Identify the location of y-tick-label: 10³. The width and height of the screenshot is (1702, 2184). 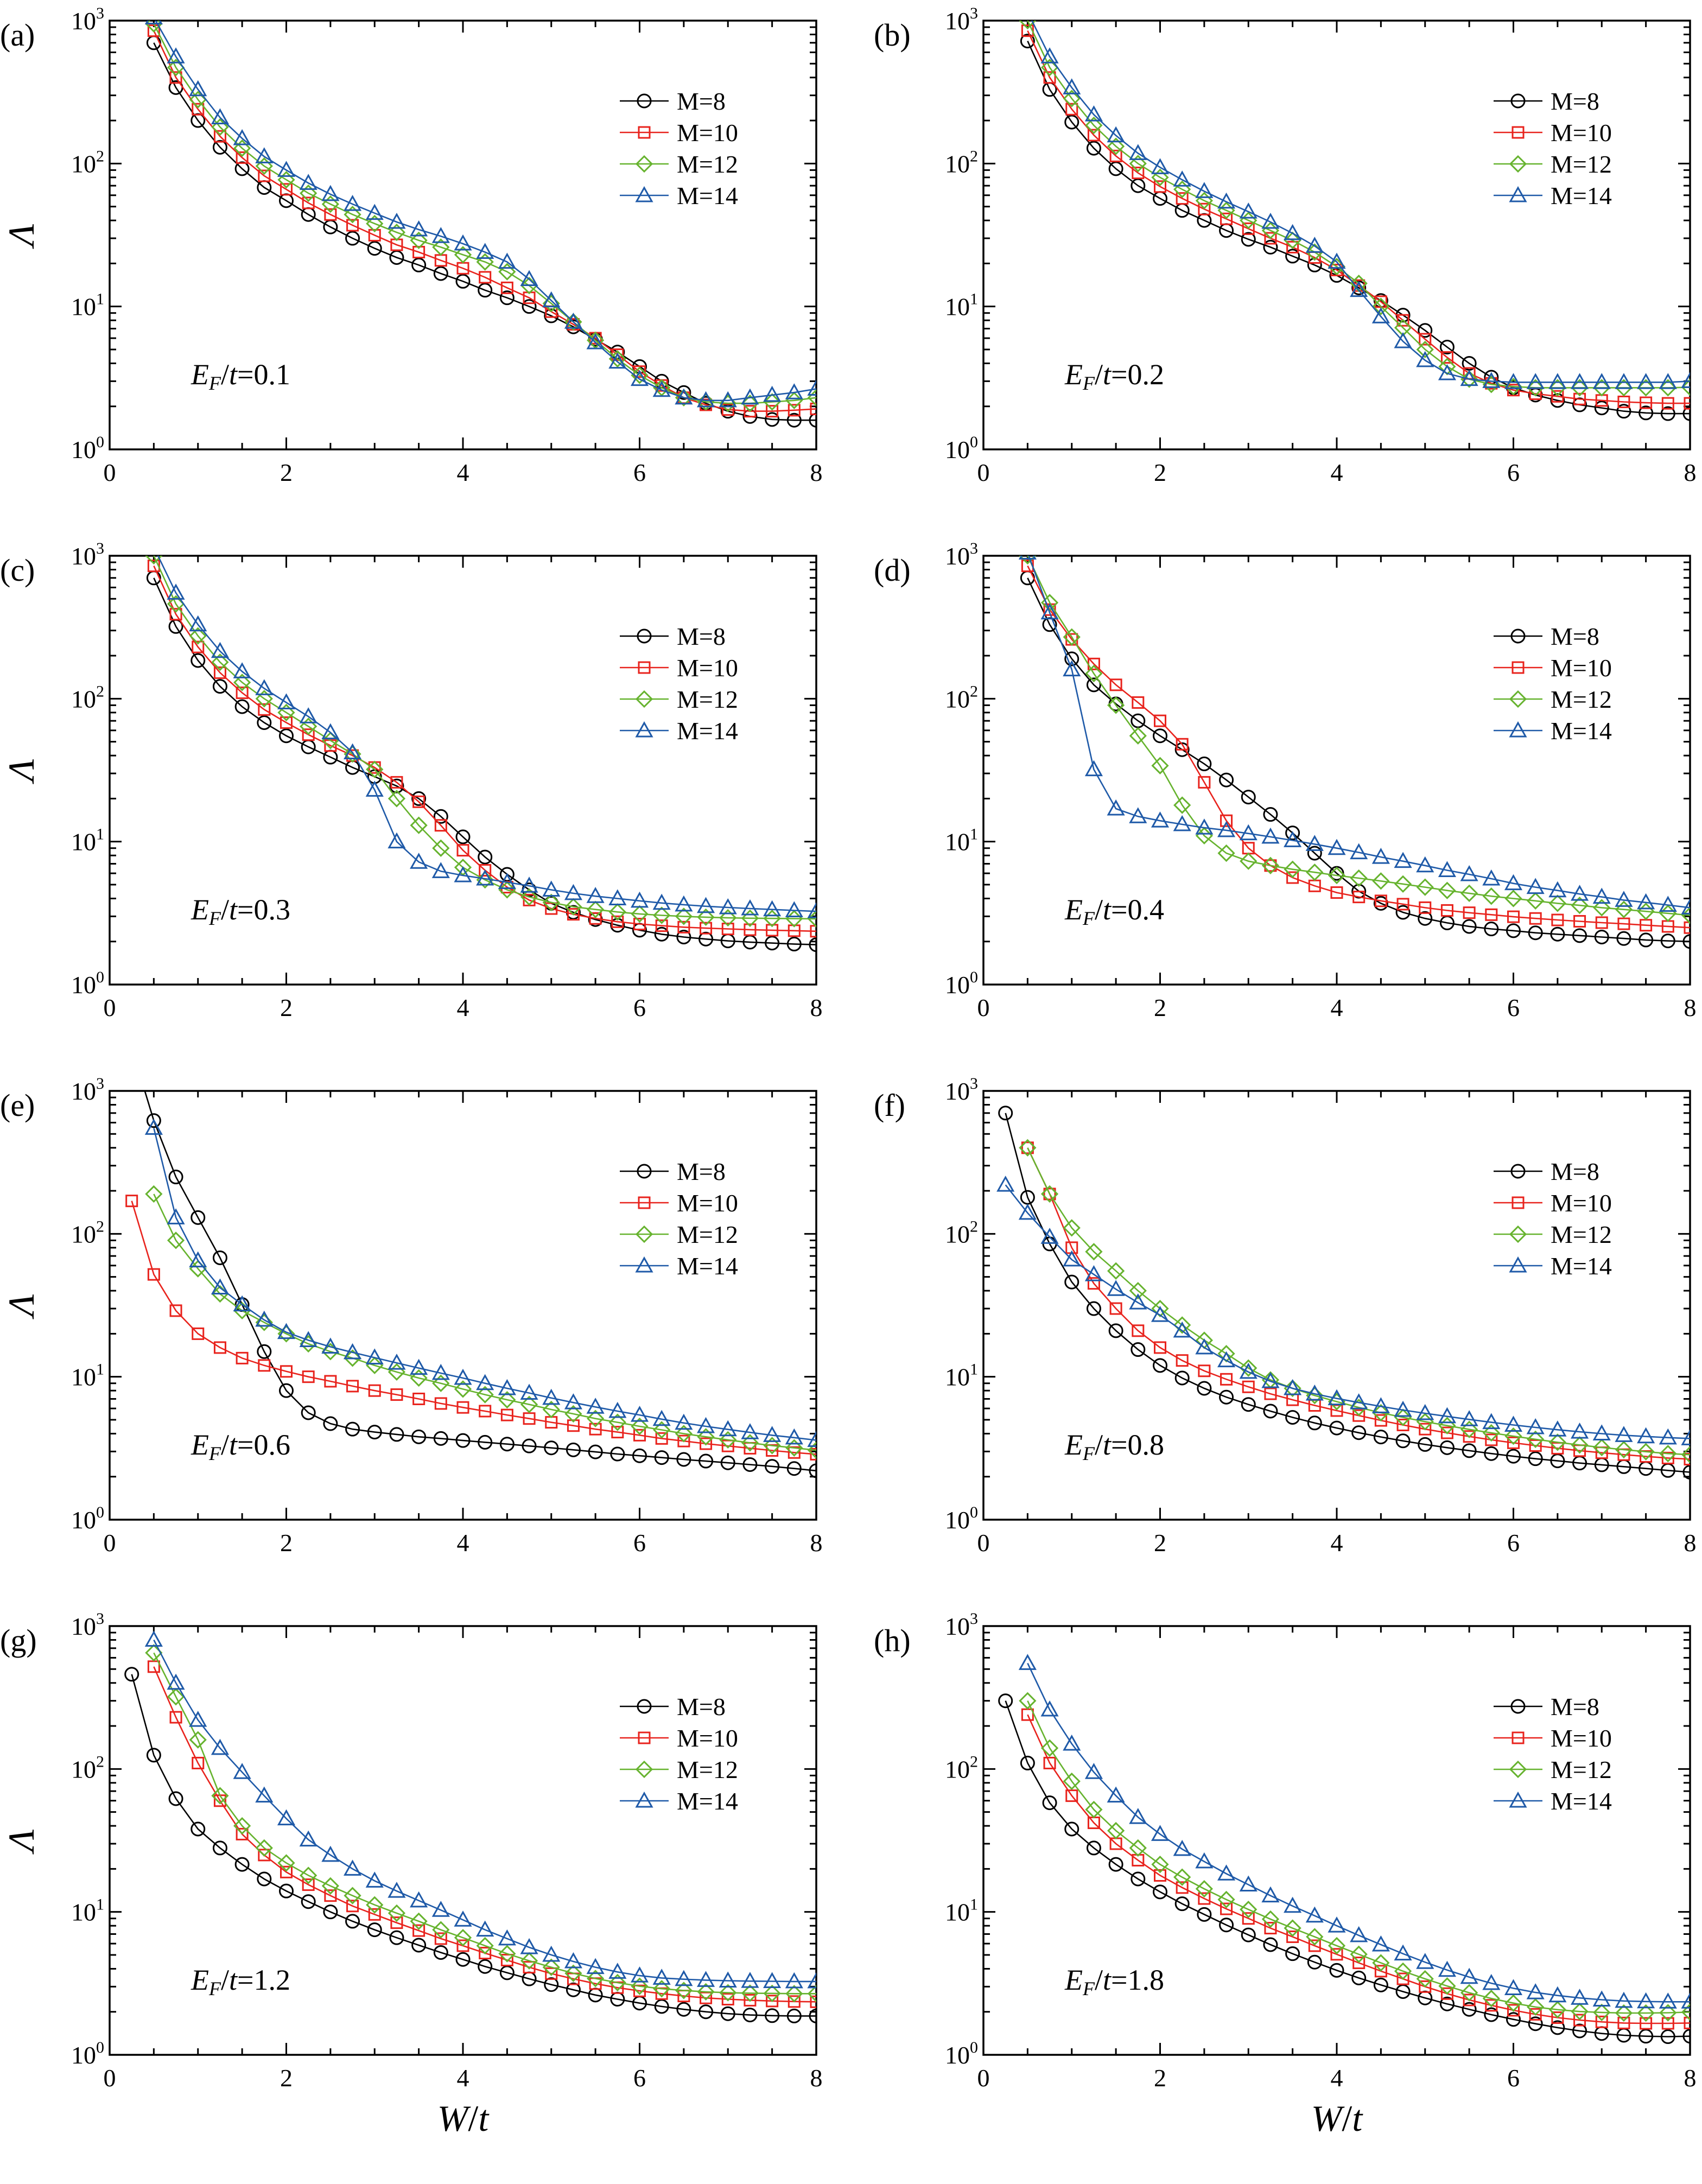
(961, 1090).